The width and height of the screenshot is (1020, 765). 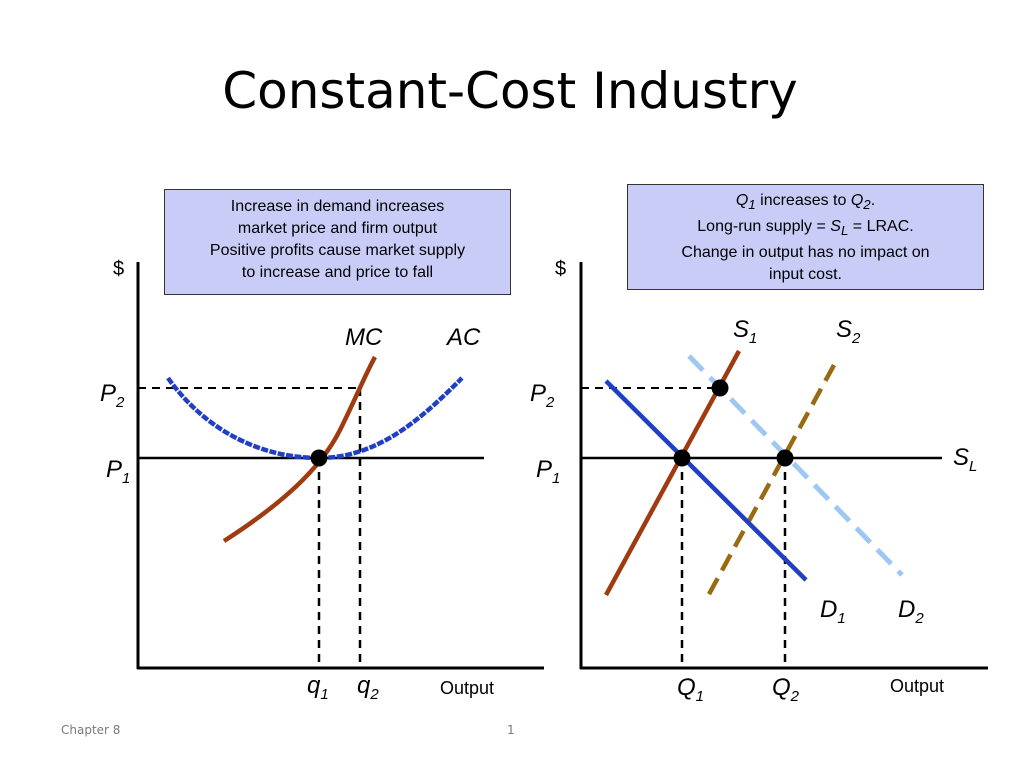 I want to click on mc-label: MC, so click(x=364, y=337).